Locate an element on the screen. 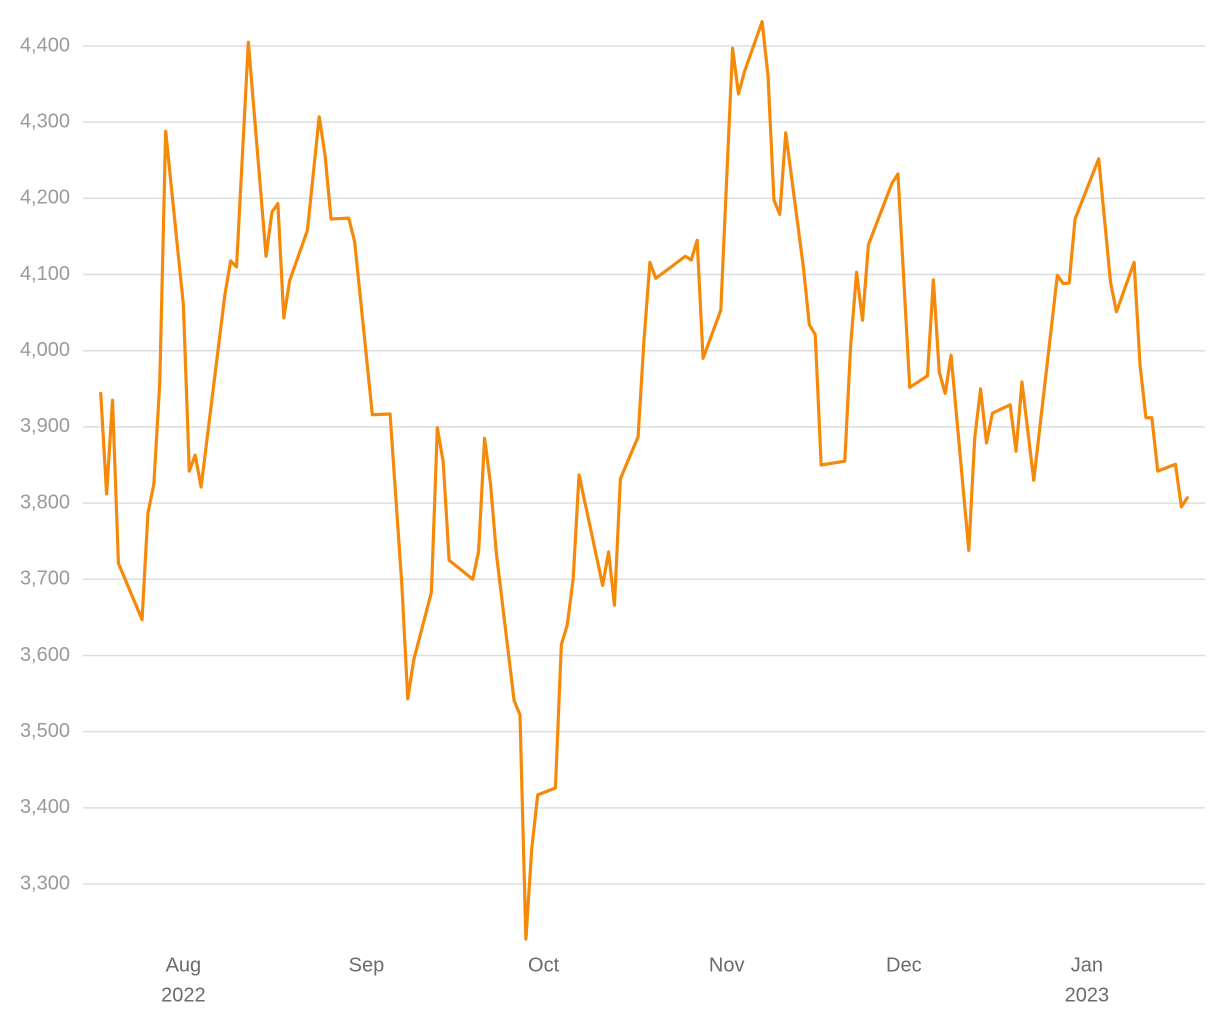  x-tick-year-label: 2023 is located at coordinates (1087, 995).